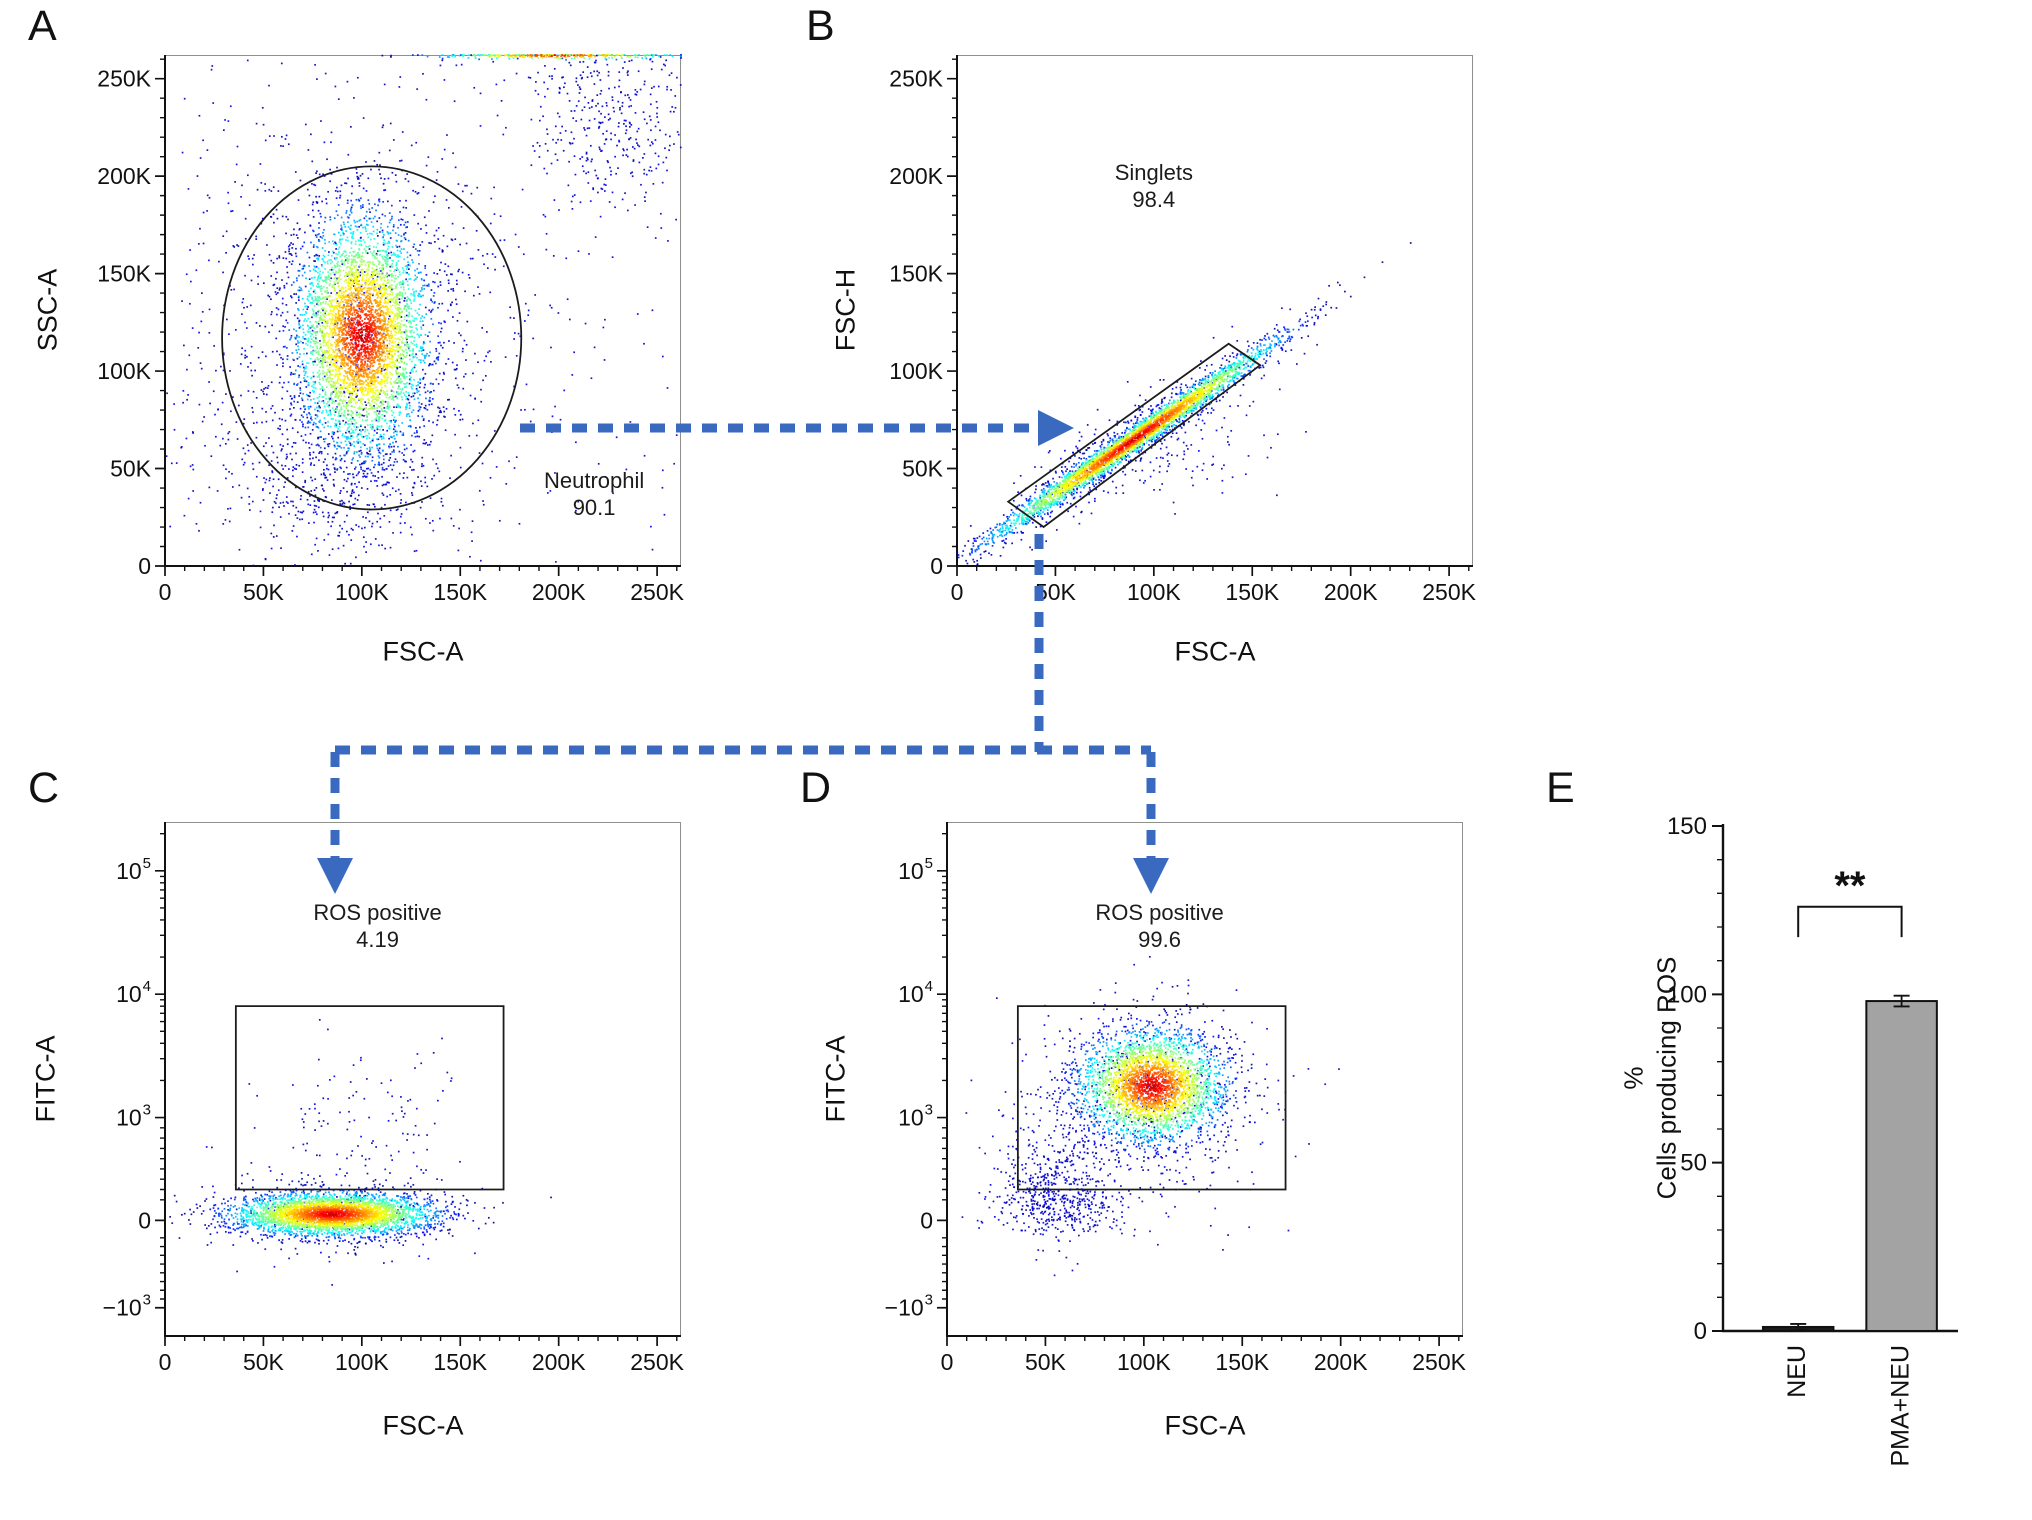 The width and height of the screenshot is (2032, 1520). What do you see at coordinates (1633, 1078) in the screenshot?
I see `panel-e-y-axis-title-line1: %` at bounding box center [1633, 1078].